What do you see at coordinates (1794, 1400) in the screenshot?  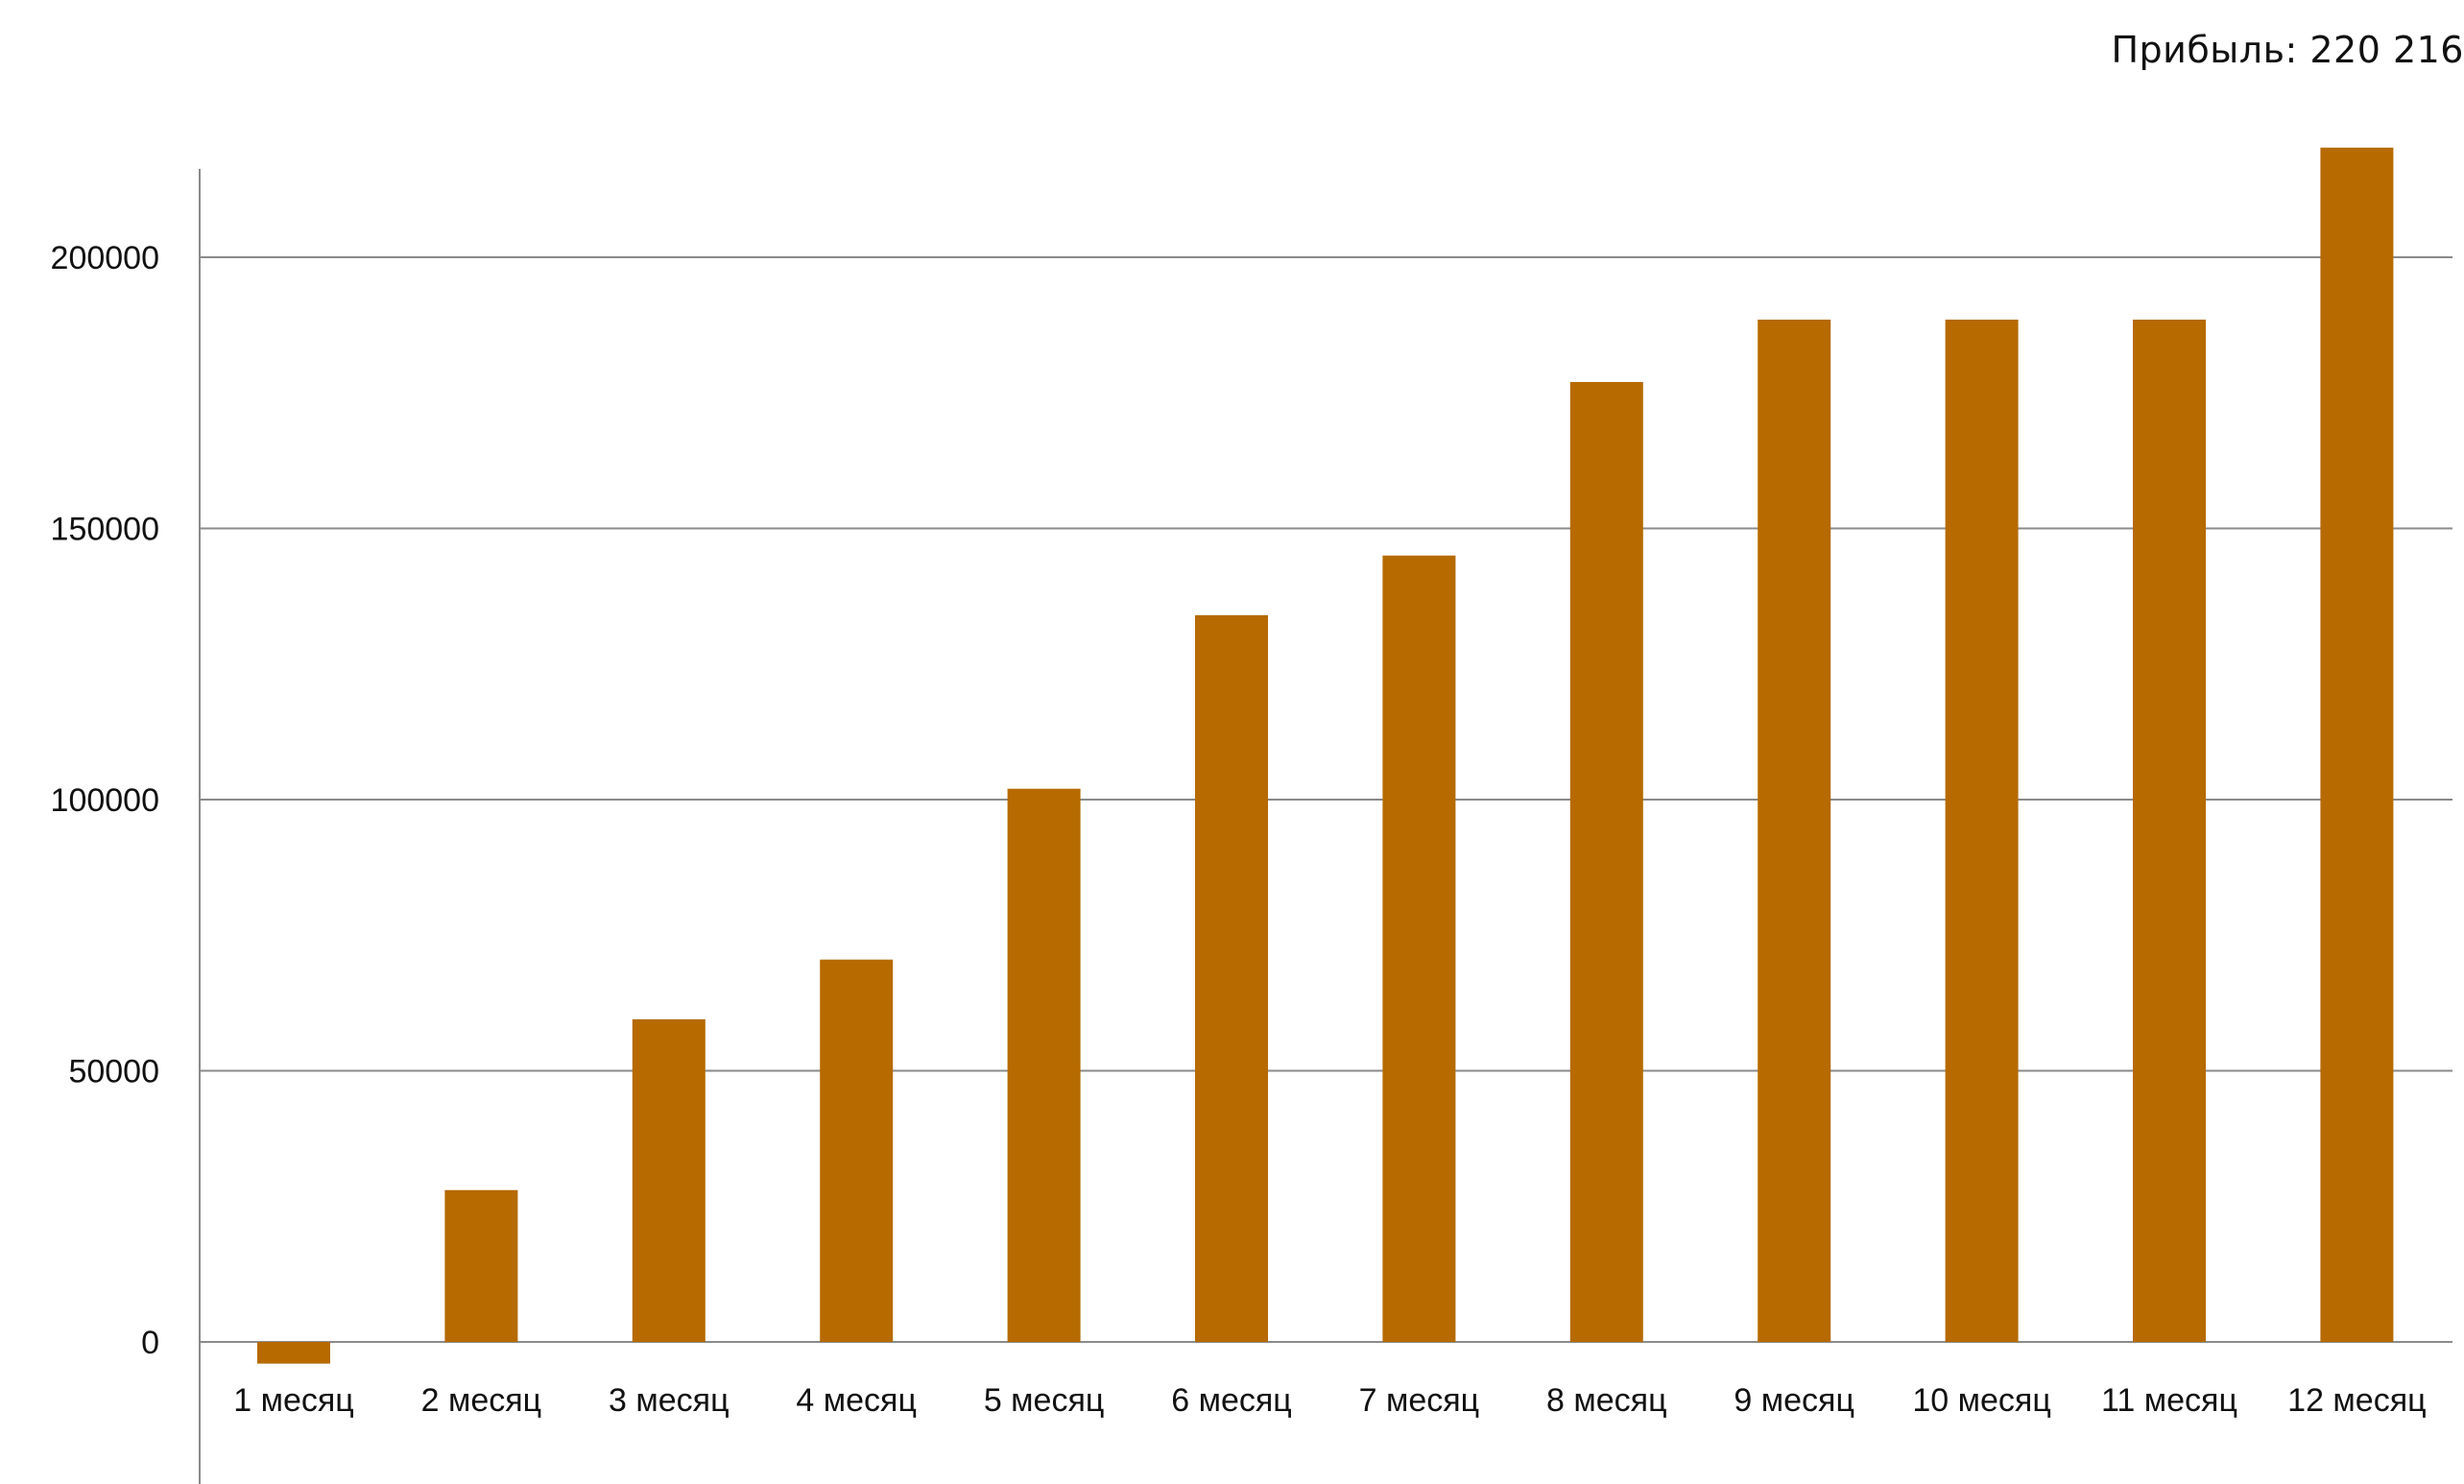 I see `x-tick-label-9: 9 месяц` at bounding box center [1794, 1400].